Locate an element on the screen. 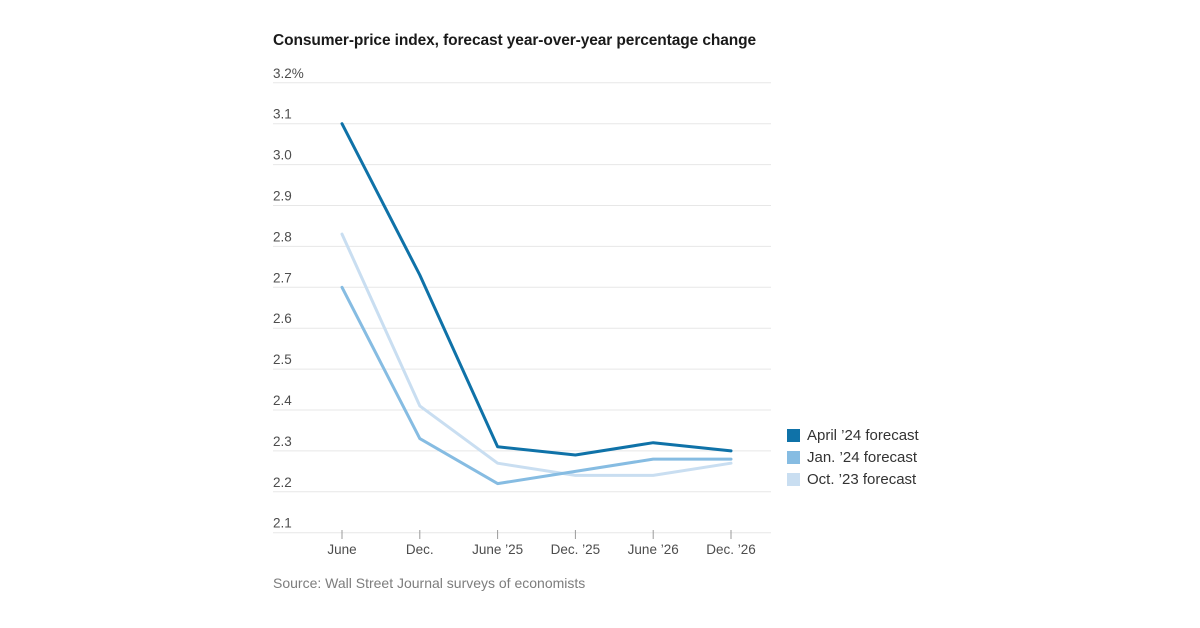 This screenshot has height=628, width=1200. x-axis-label: June ’26 is located at coordinates (653, 549).